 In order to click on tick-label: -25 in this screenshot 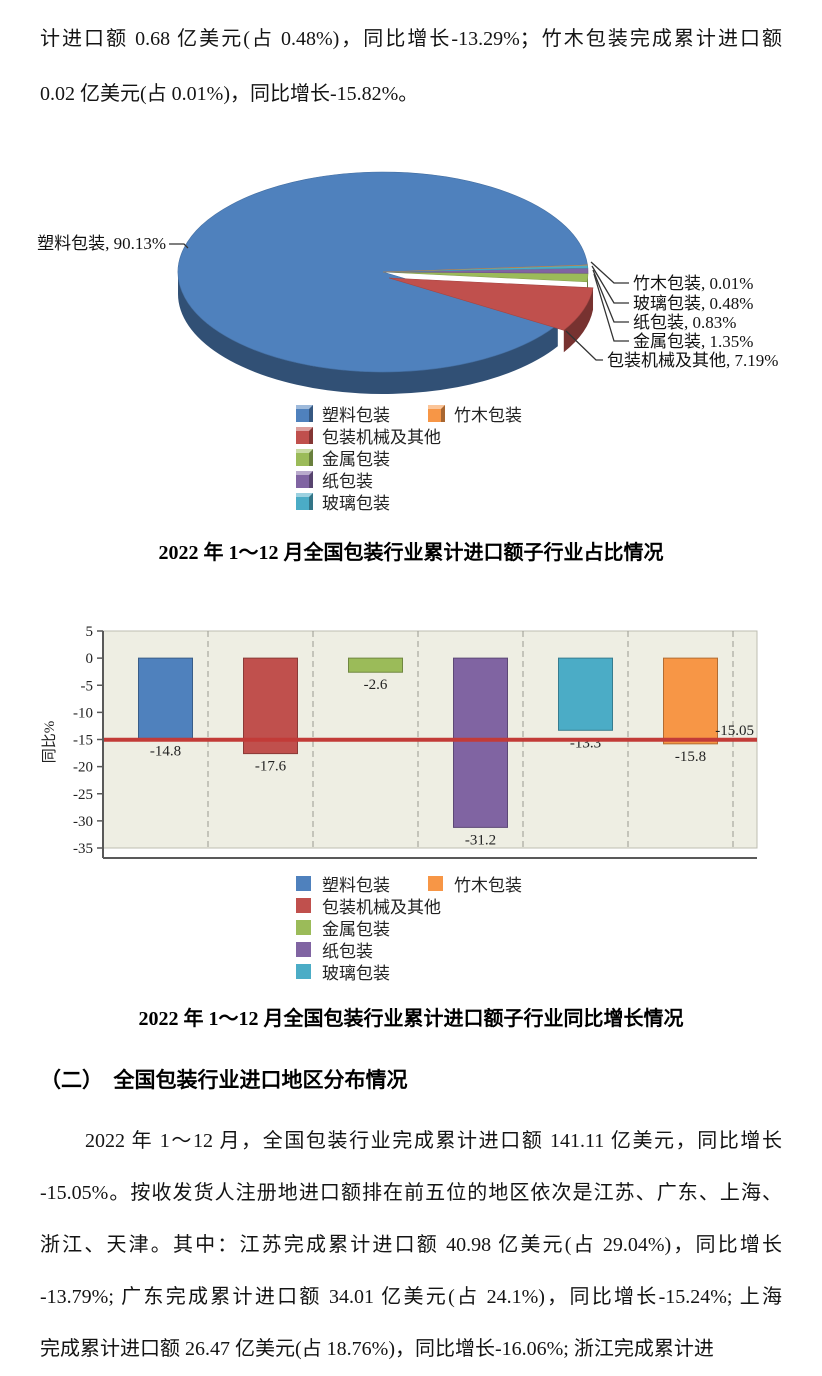, I will do `click(83, 795)`.